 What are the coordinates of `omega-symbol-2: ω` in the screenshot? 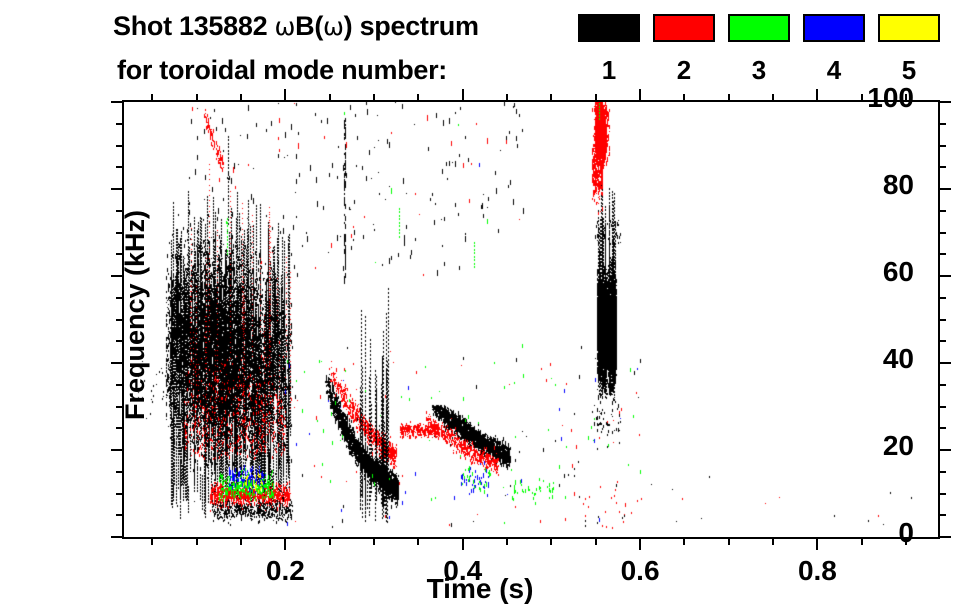 It's located at (333, 26).